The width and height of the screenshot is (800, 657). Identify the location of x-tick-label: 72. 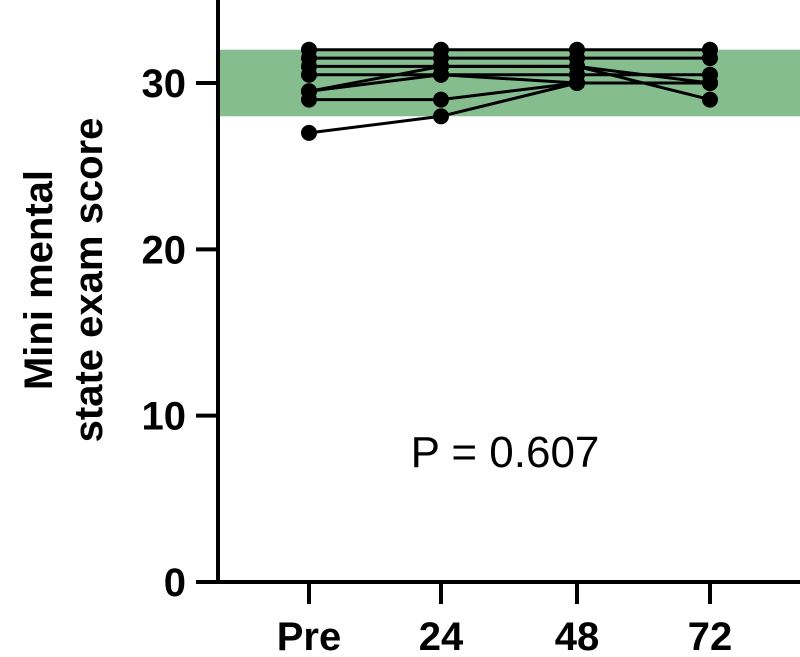
(710, 636).